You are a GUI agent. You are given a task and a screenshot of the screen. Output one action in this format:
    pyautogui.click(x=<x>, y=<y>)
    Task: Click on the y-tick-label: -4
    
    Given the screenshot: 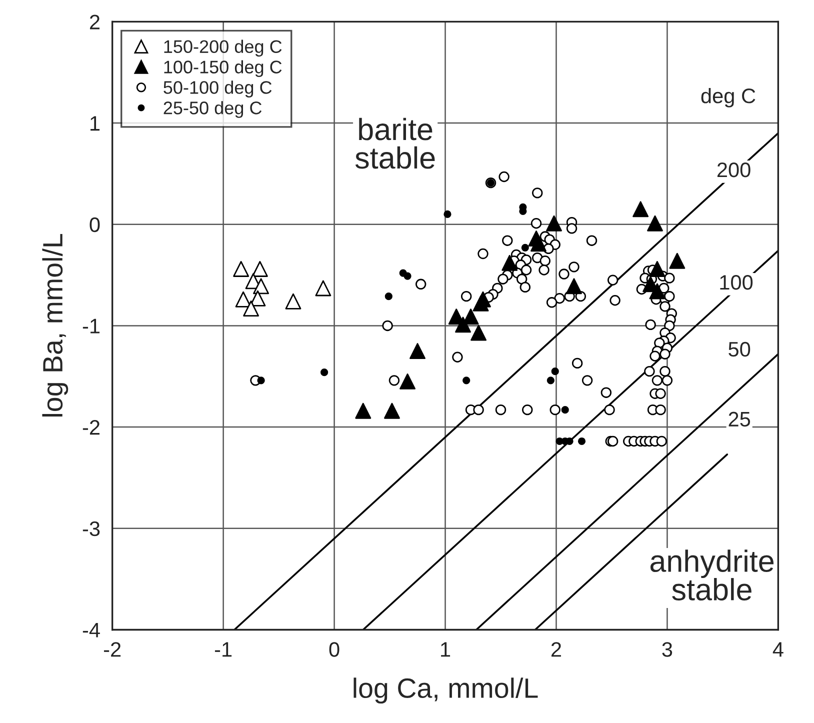 What is the action you would take?
    pyautogui.click(x=91, y=630)
    